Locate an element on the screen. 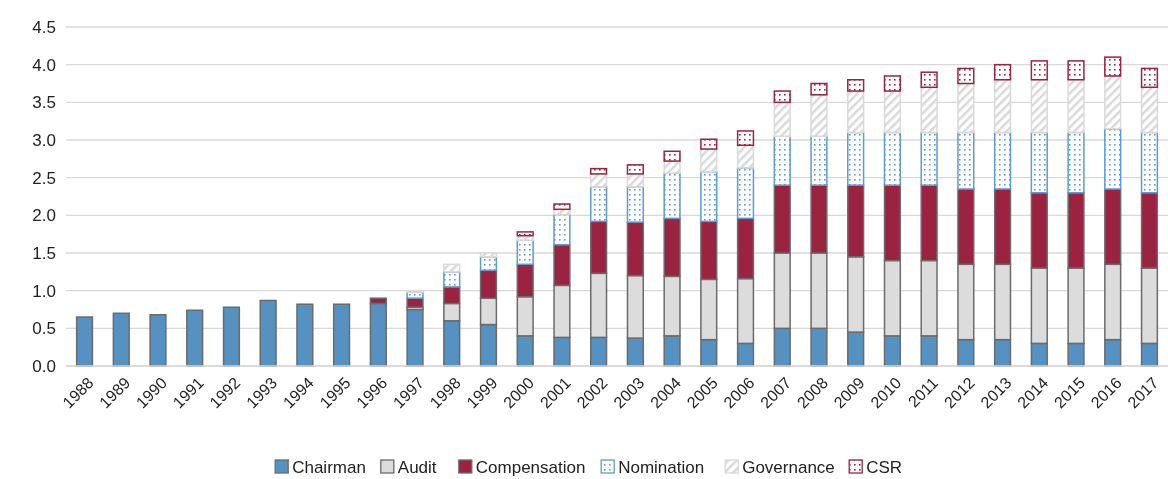 The image size is (1168, 479). legend-label: Chairman is located at coordinates (329, 467).